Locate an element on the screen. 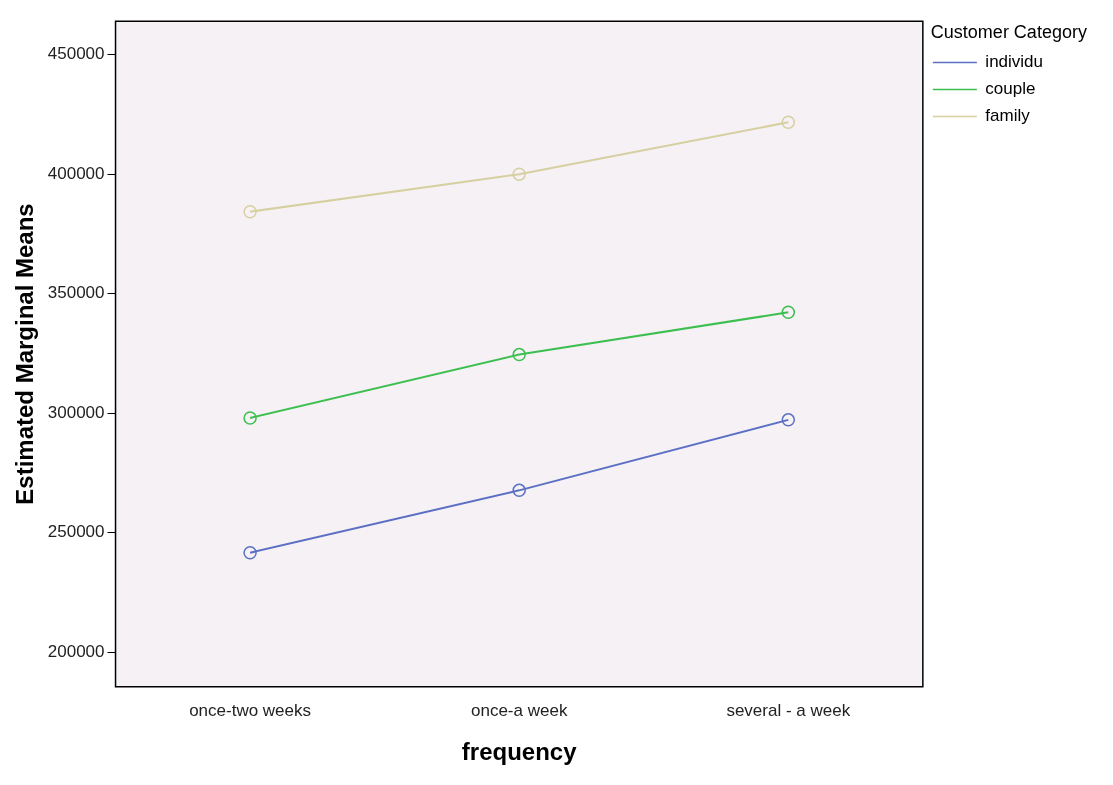  legend-label: family is located at coordinates (1008, 116).